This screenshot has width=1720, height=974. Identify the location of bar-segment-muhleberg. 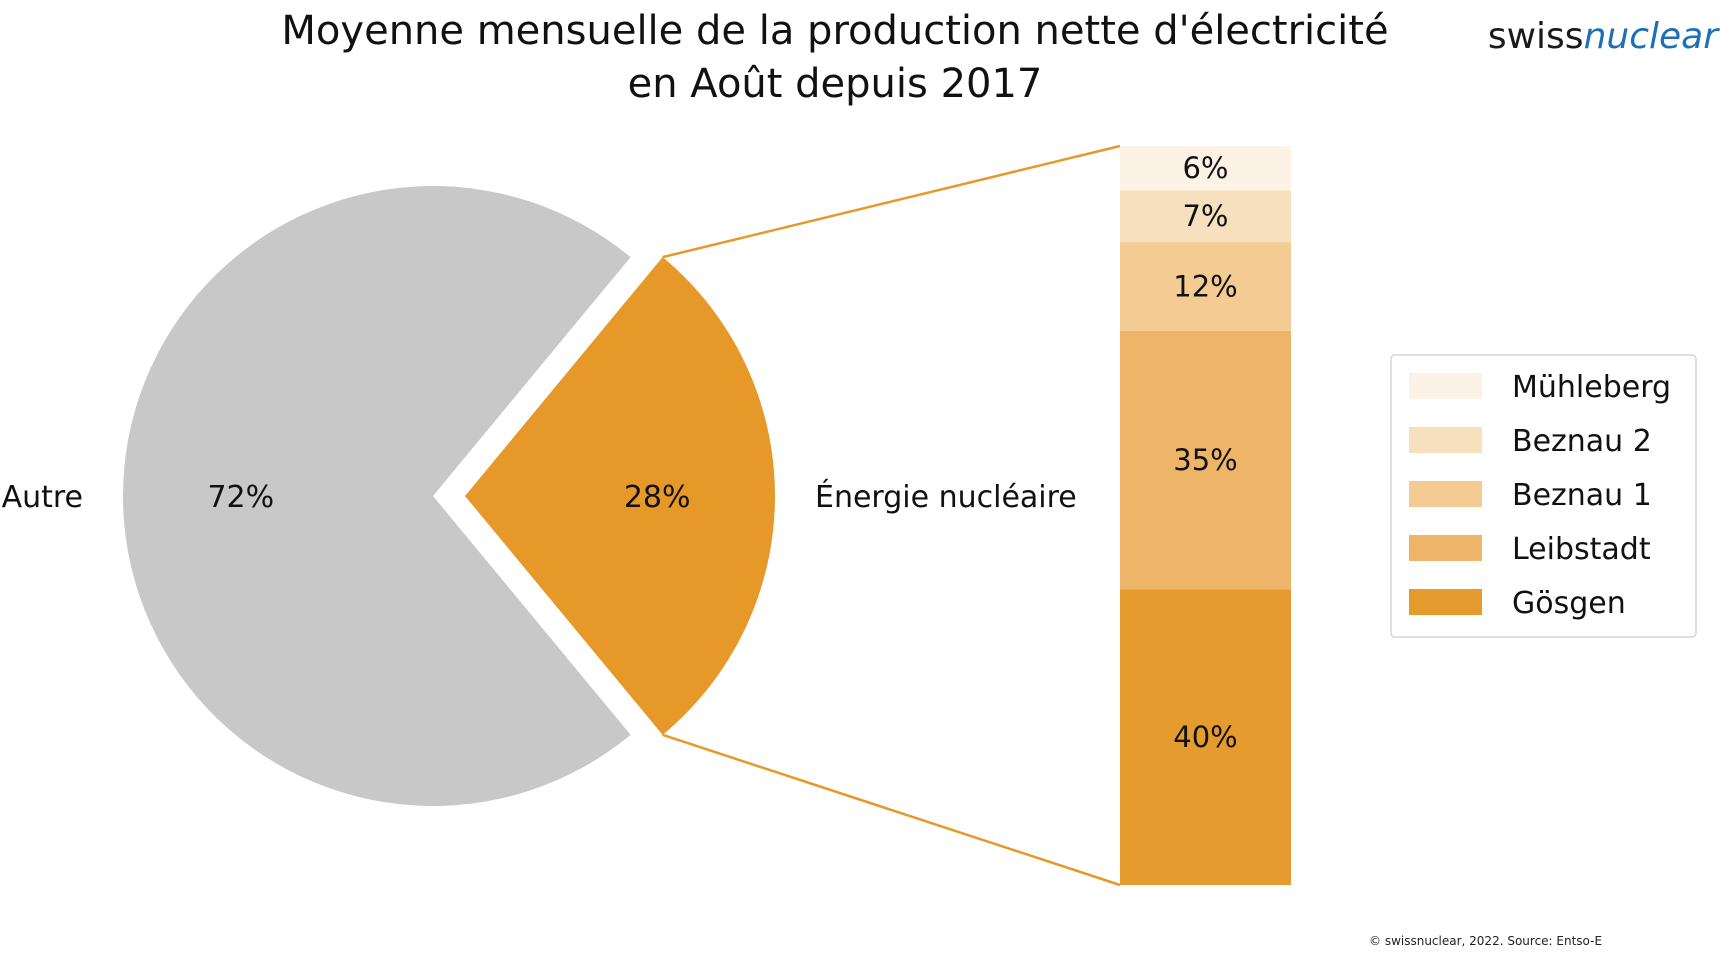
(1205, 168).